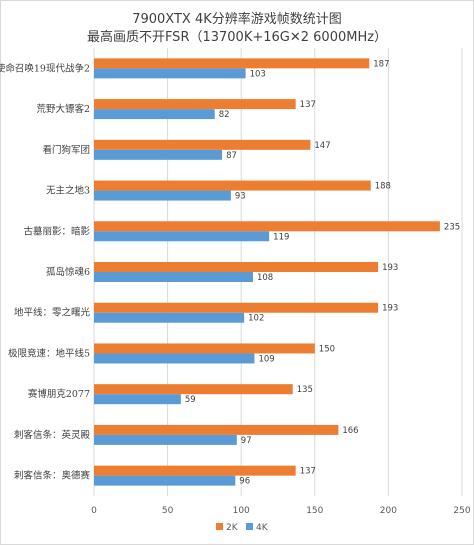 This screenshot has height=545, width=474. I want to click on data-label-2K-4: 235, so click(452, 227).